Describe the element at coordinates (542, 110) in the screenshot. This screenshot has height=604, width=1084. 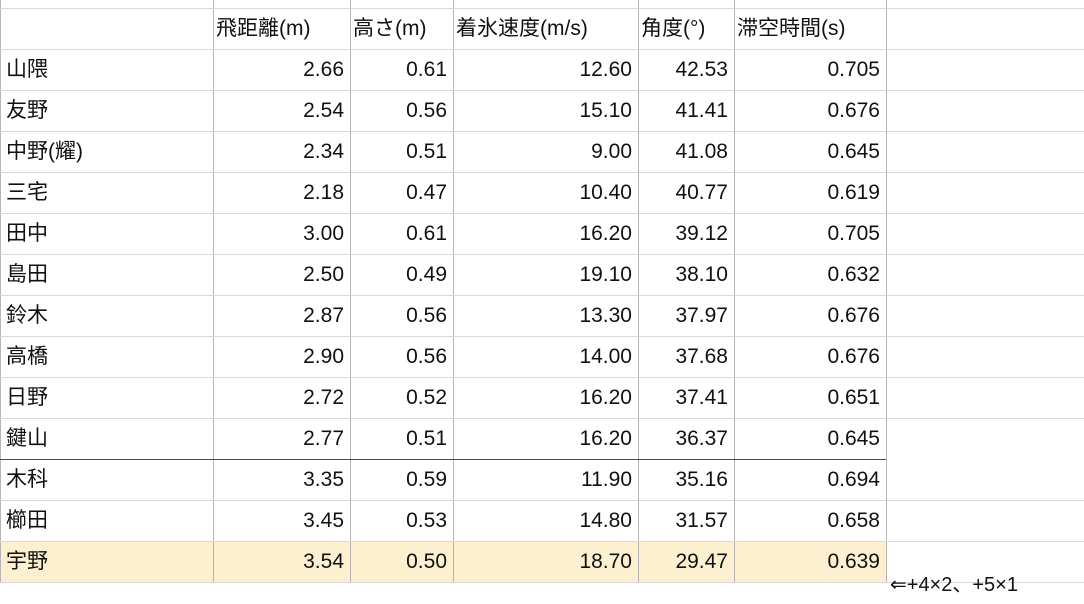
I see `table-row: 友野 2.54 0.56 15.10 41.41 0.676` at that location.